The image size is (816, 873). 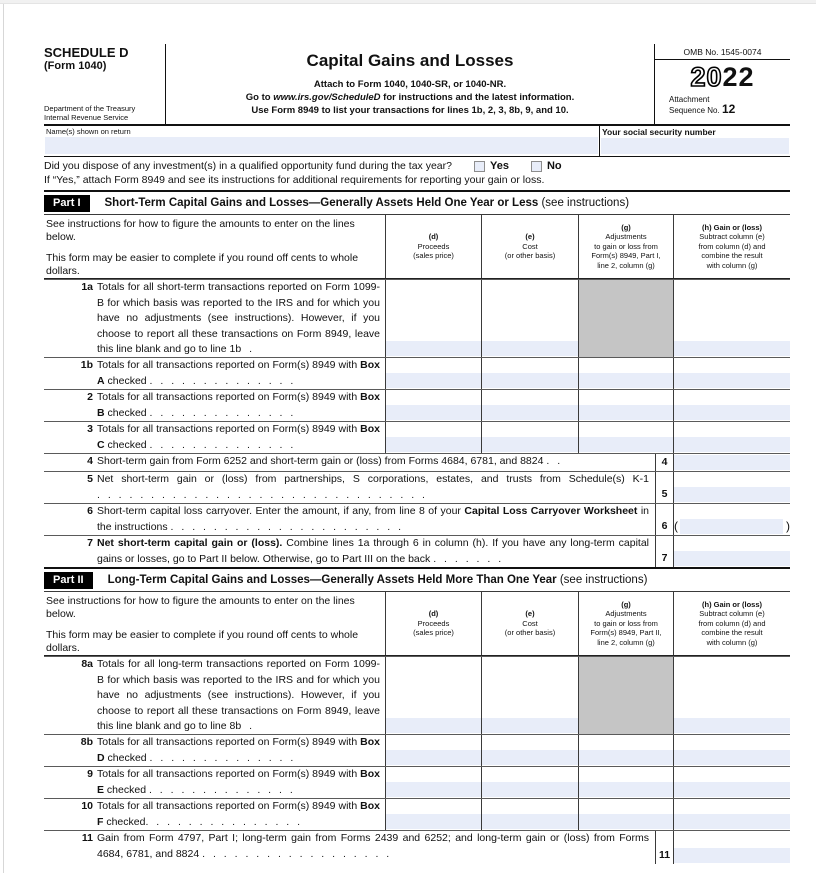 I want to click on line-8b-cost-cell, so click(x=529, y=750).